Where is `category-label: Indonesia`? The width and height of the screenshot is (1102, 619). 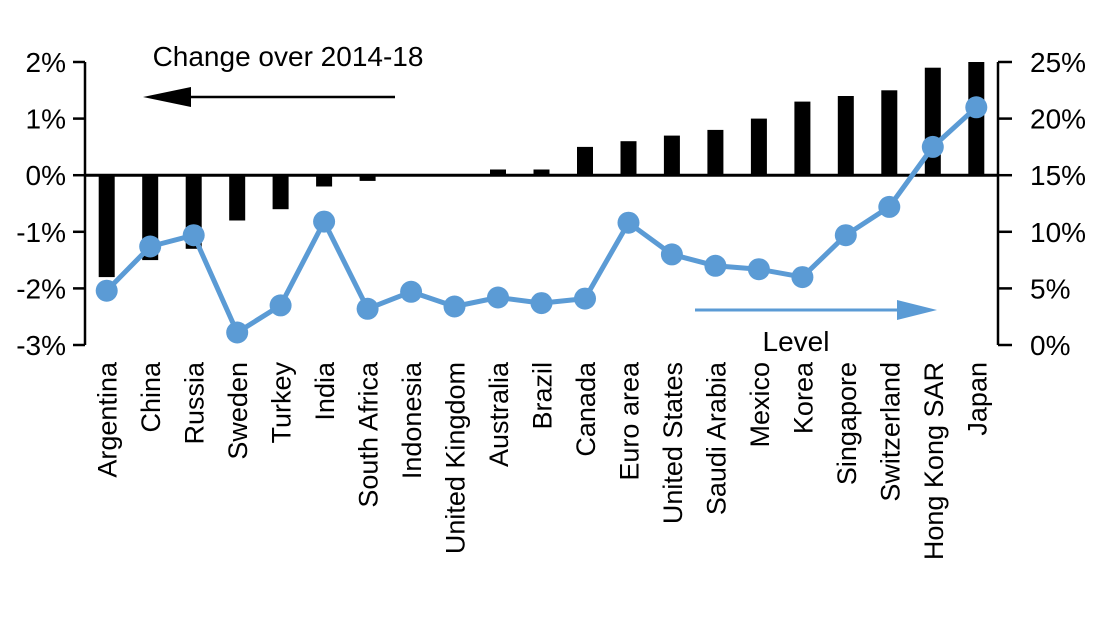 category-label: Indonesia is located at coordinates (412, 420).